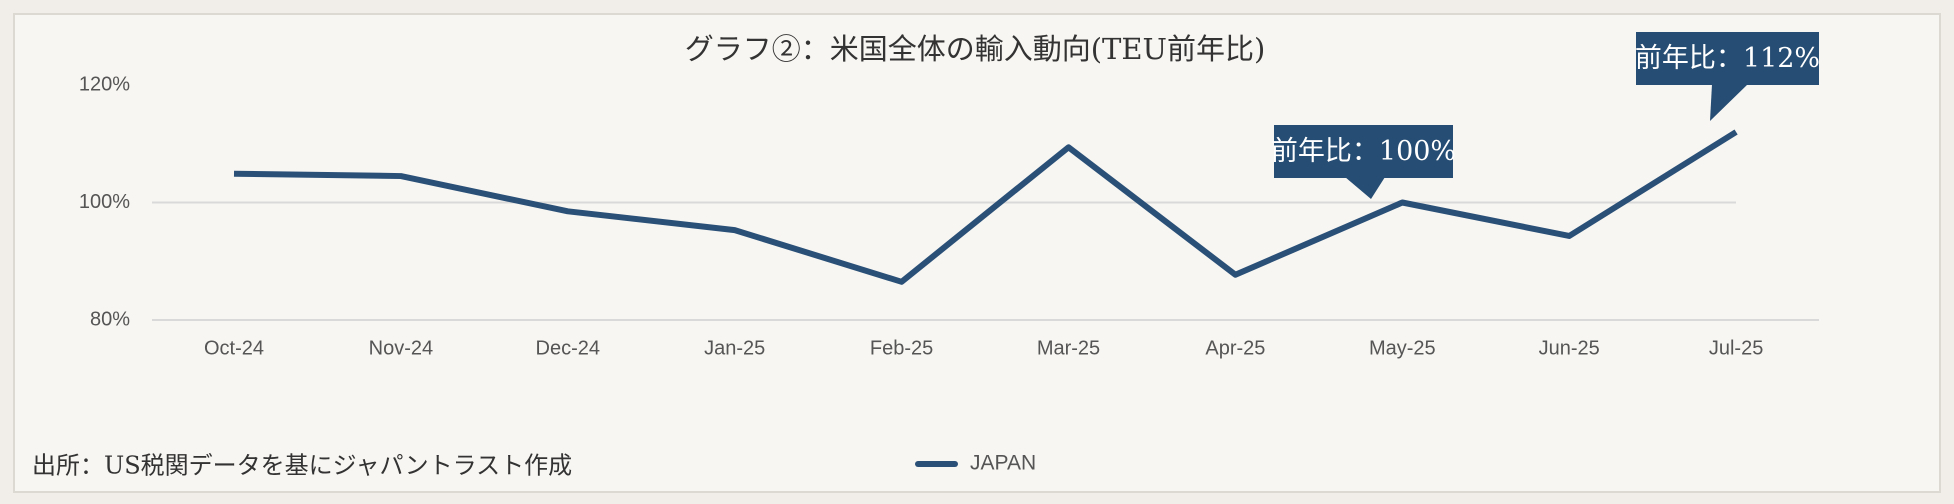  I want to click on annotation-text: 前年比：112%, so click(1727, 58).